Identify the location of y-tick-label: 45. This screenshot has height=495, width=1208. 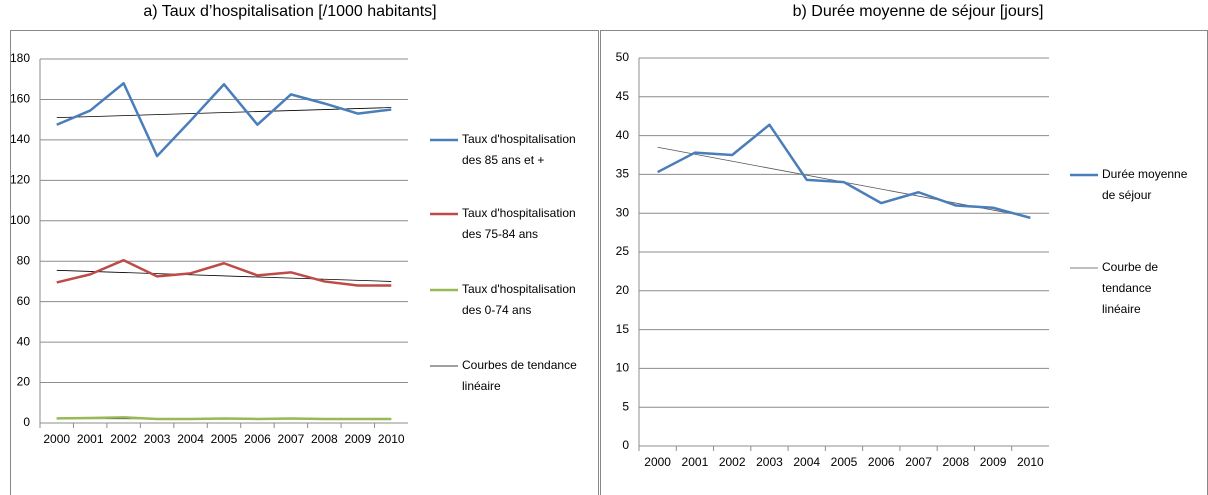
(623, 96).